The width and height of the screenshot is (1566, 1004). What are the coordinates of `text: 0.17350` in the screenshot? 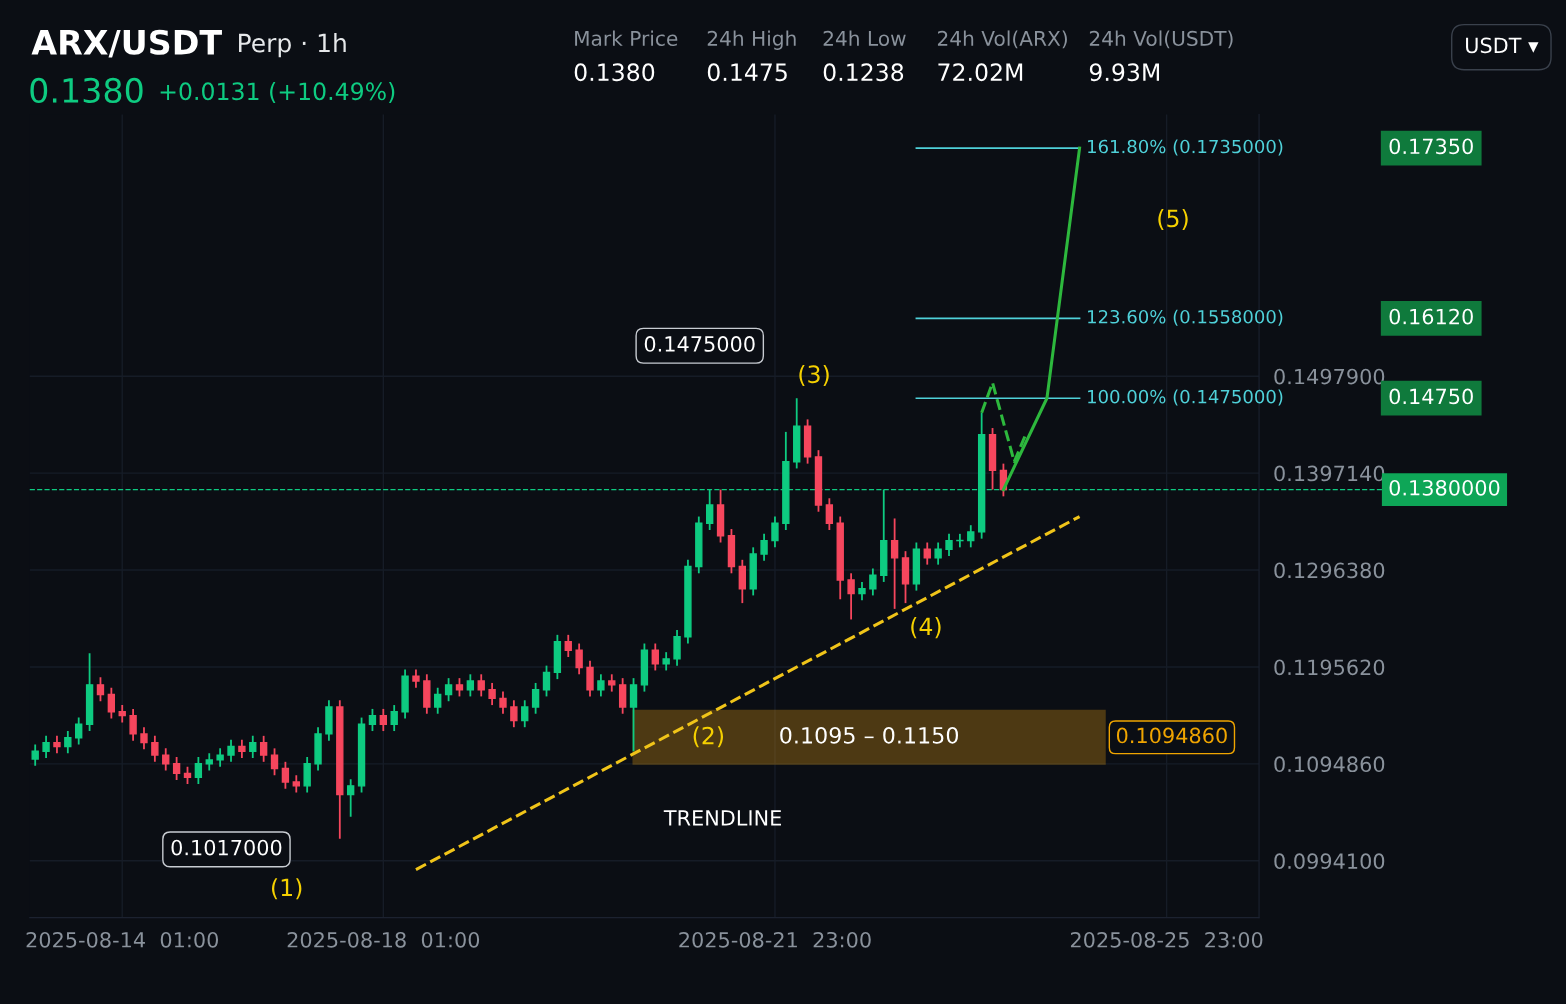 It's located at (1431, 146).